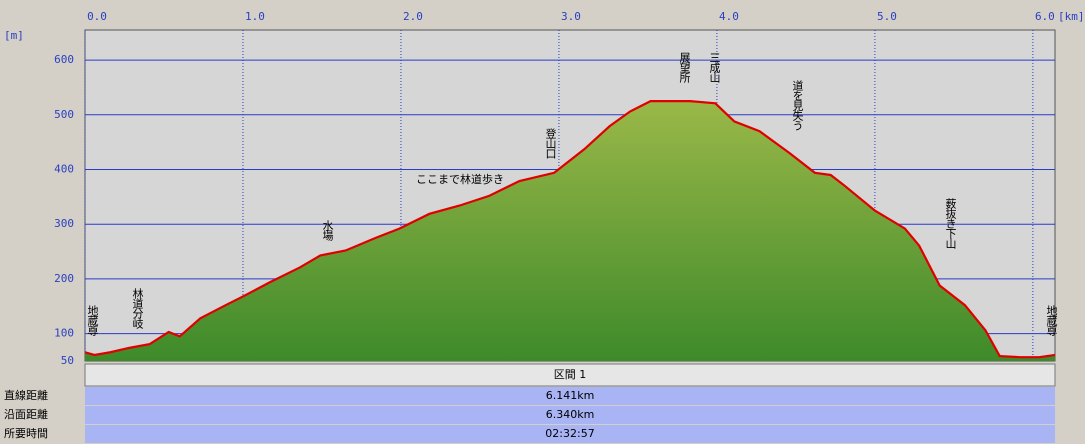 This screenshot has width=1085, height=444. I want to click on annotation: 林道分岐, so click(137, 308).